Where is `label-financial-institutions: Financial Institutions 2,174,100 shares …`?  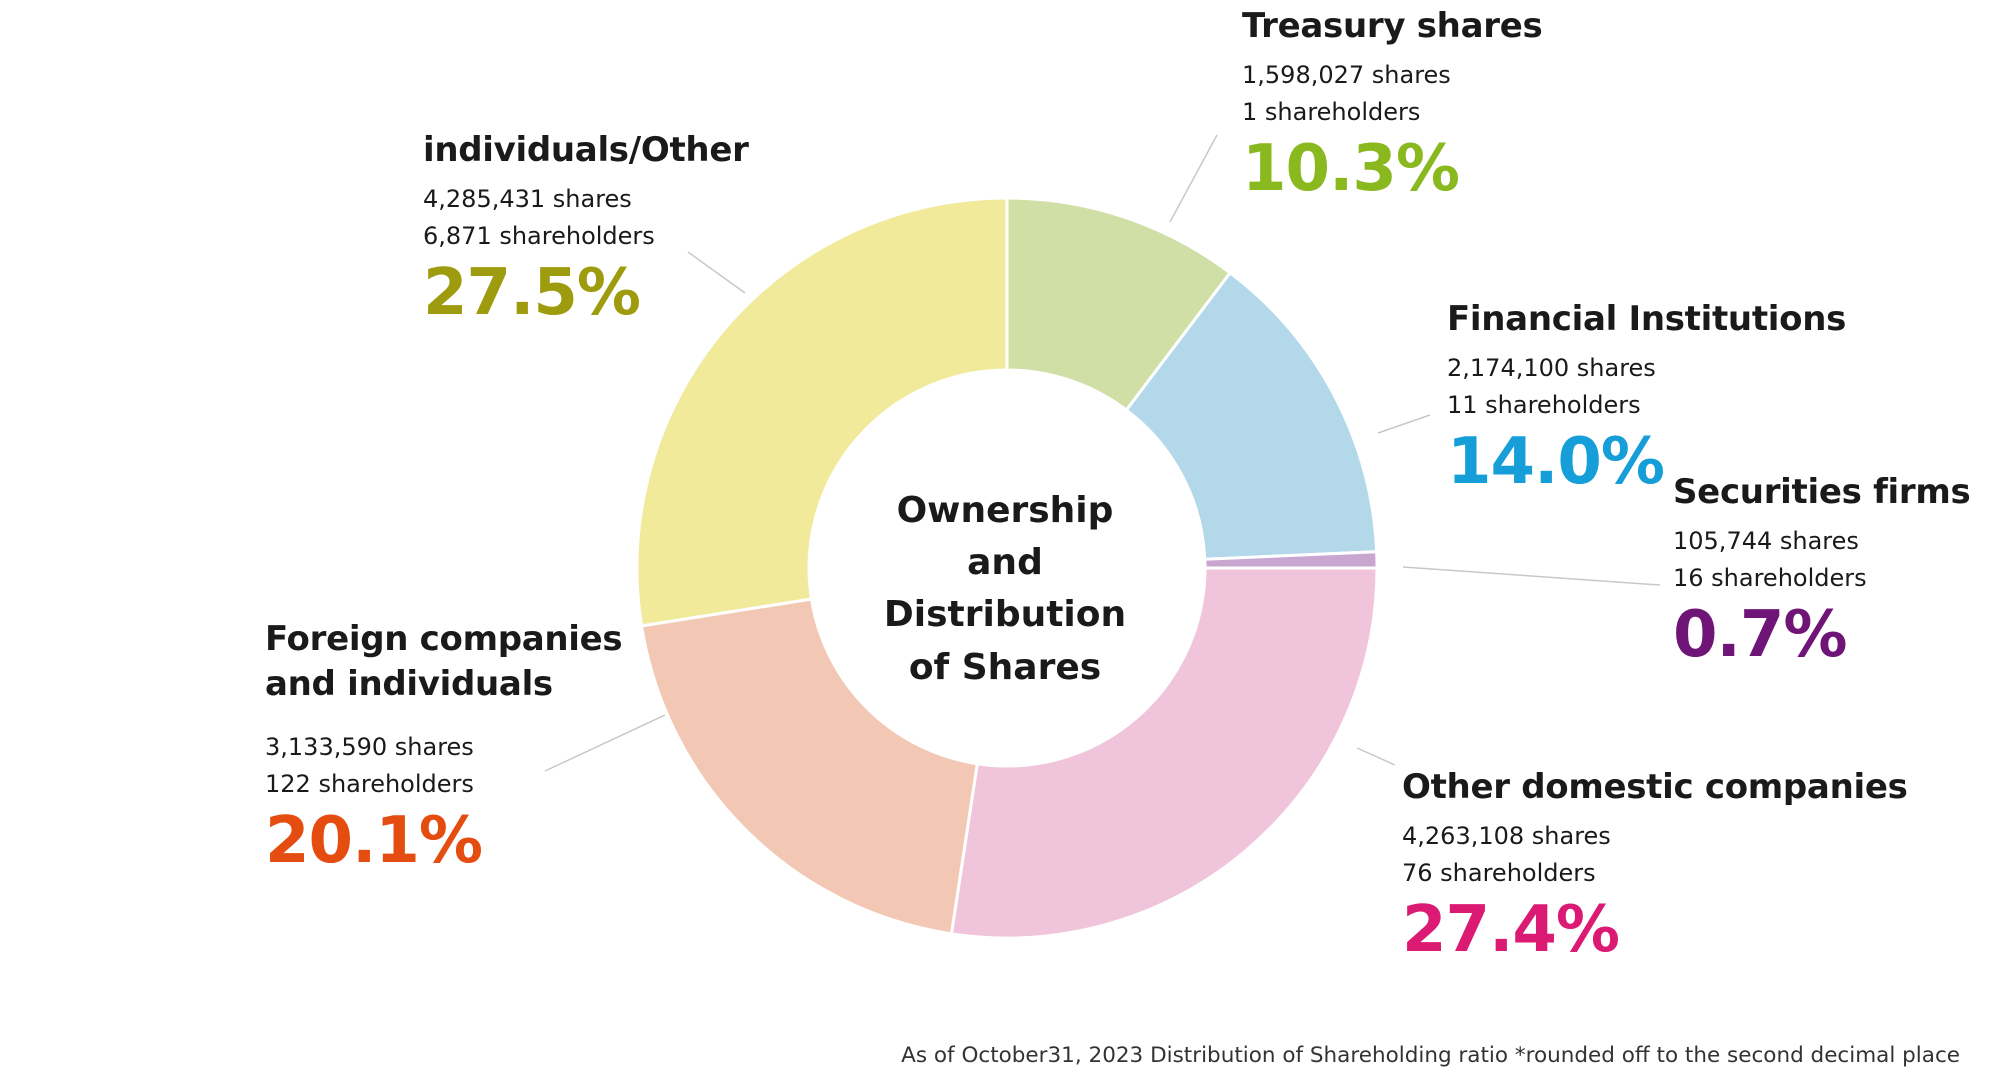 label-financial-institutions: Financial Institutions 2,174,100 shares … is located at coordinates (1646, 399).